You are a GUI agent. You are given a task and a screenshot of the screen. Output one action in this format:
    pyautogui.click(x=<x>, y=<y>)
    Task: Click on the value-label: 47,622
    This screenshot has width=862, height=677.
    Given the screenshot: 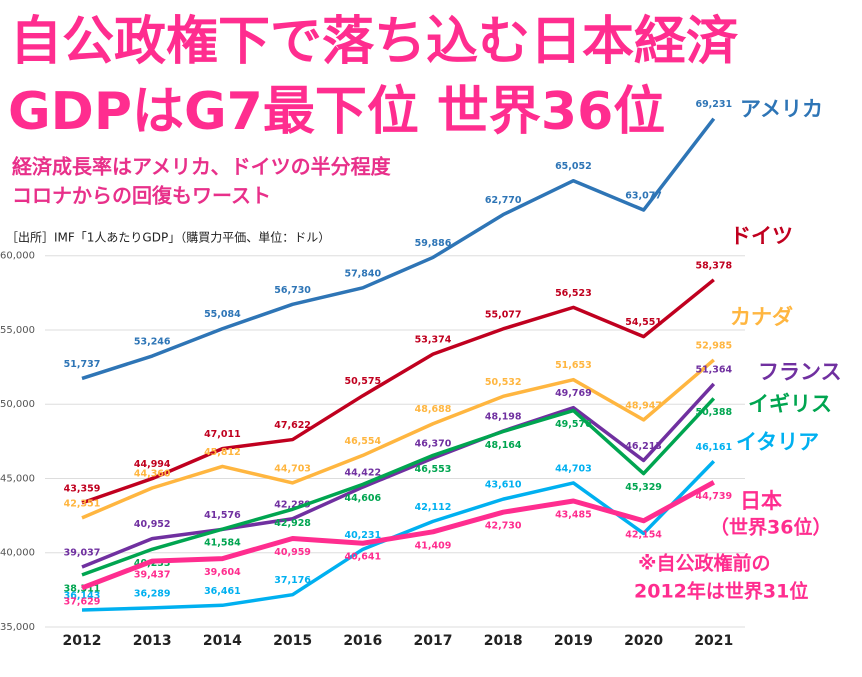 What is the action you would take?
    pyautogui.click(x=292, y=425)
    